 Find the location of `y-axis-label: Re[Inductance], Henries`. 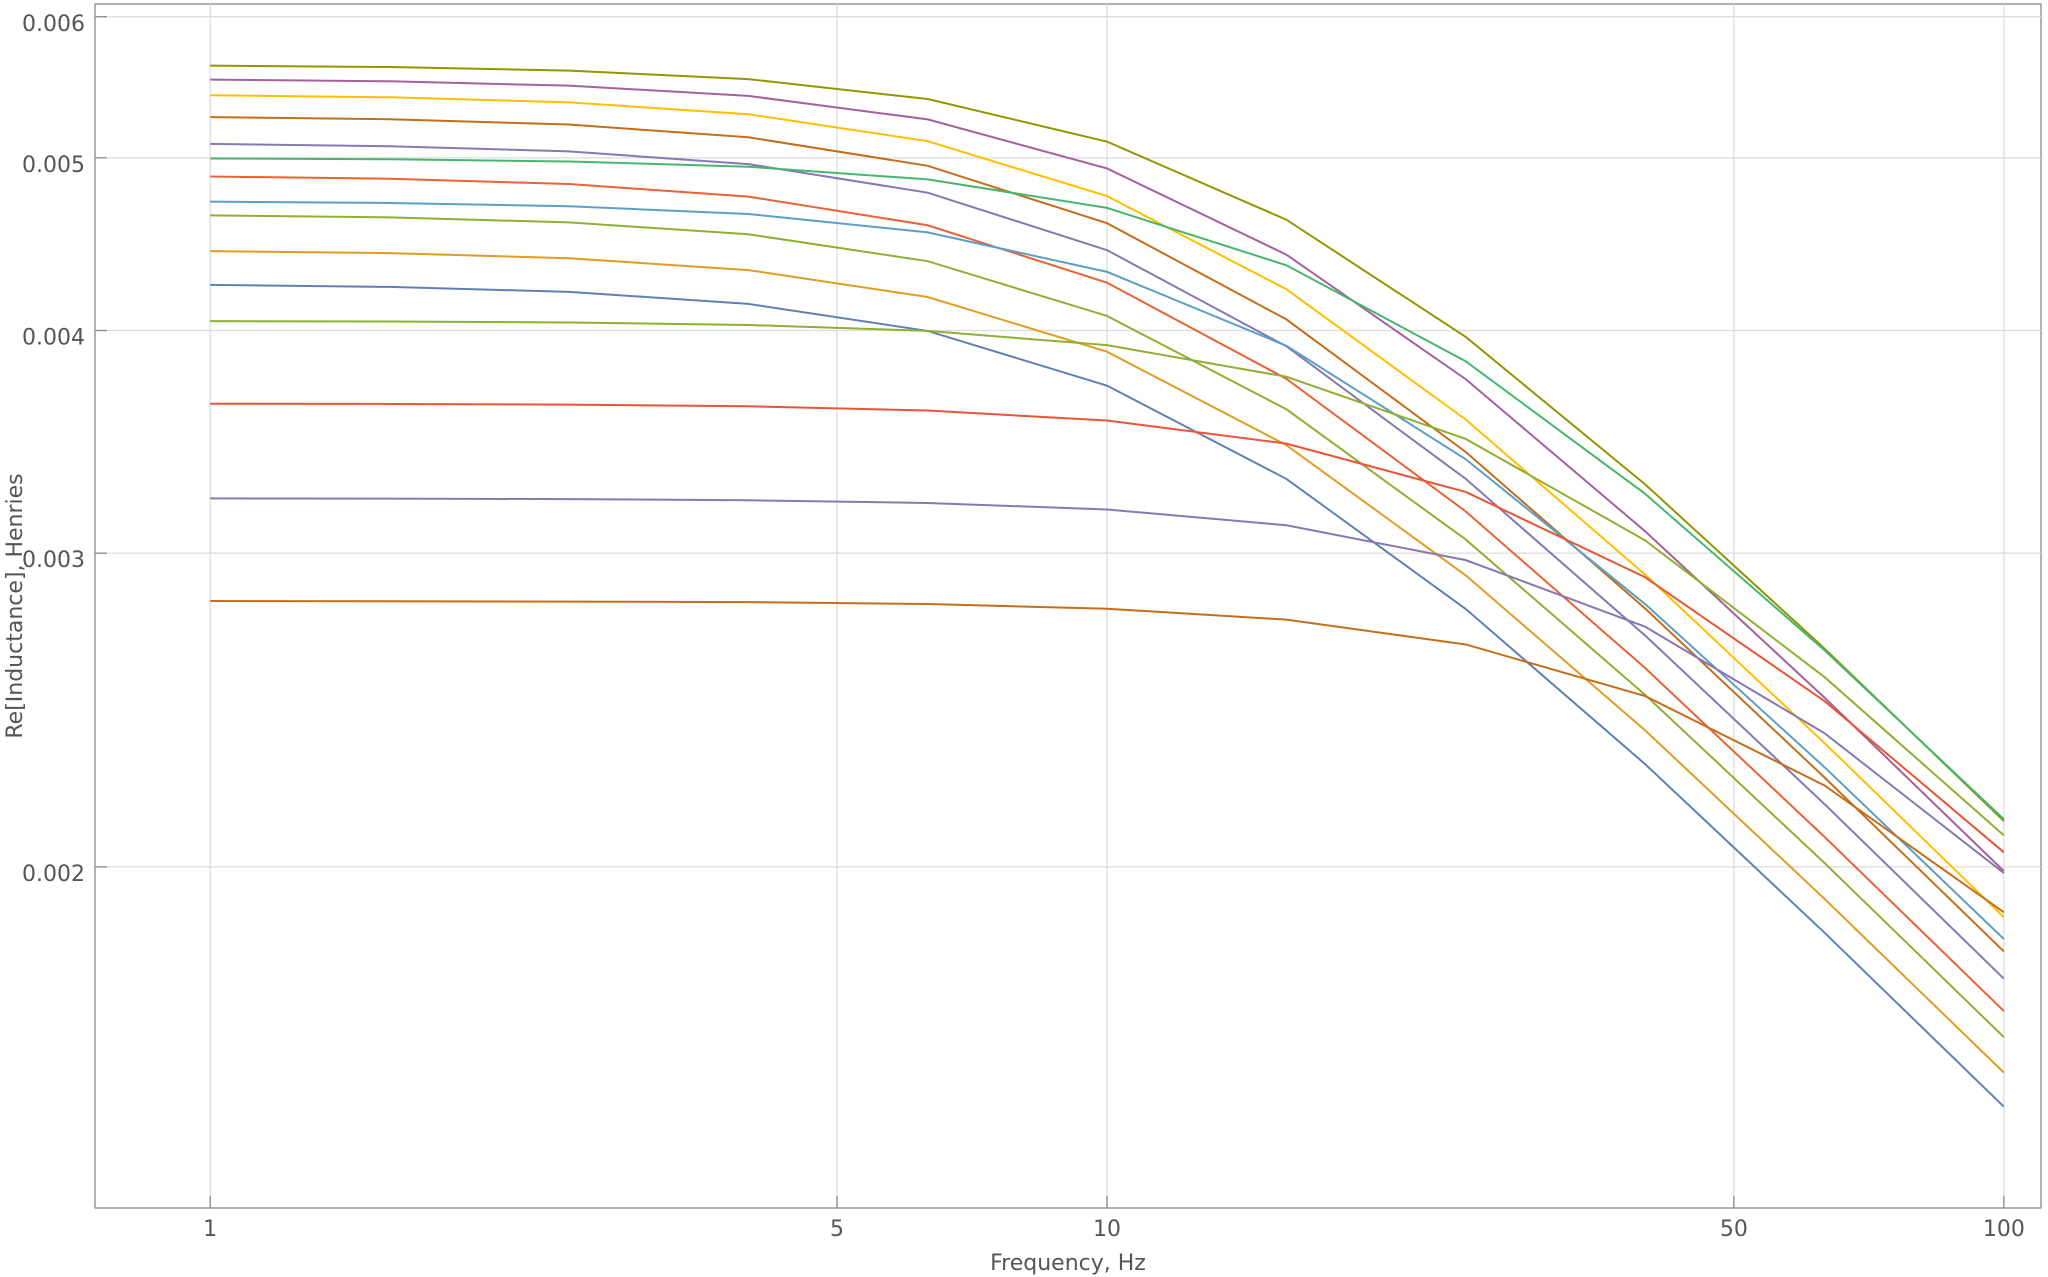

y-axis-label: Re[Inductance], Henries is located at coordinates (15, 605).